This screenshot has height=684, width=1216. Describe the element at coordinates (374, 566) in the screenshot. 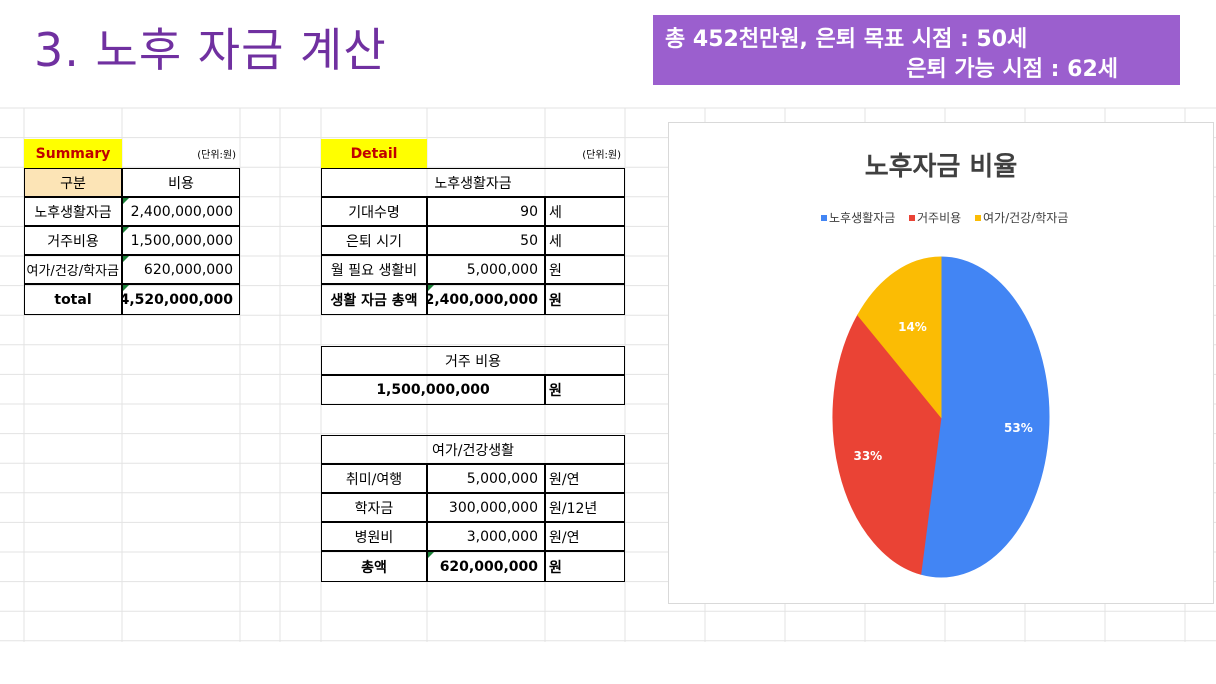

I see `leisure-total-label: 총액` at that location.